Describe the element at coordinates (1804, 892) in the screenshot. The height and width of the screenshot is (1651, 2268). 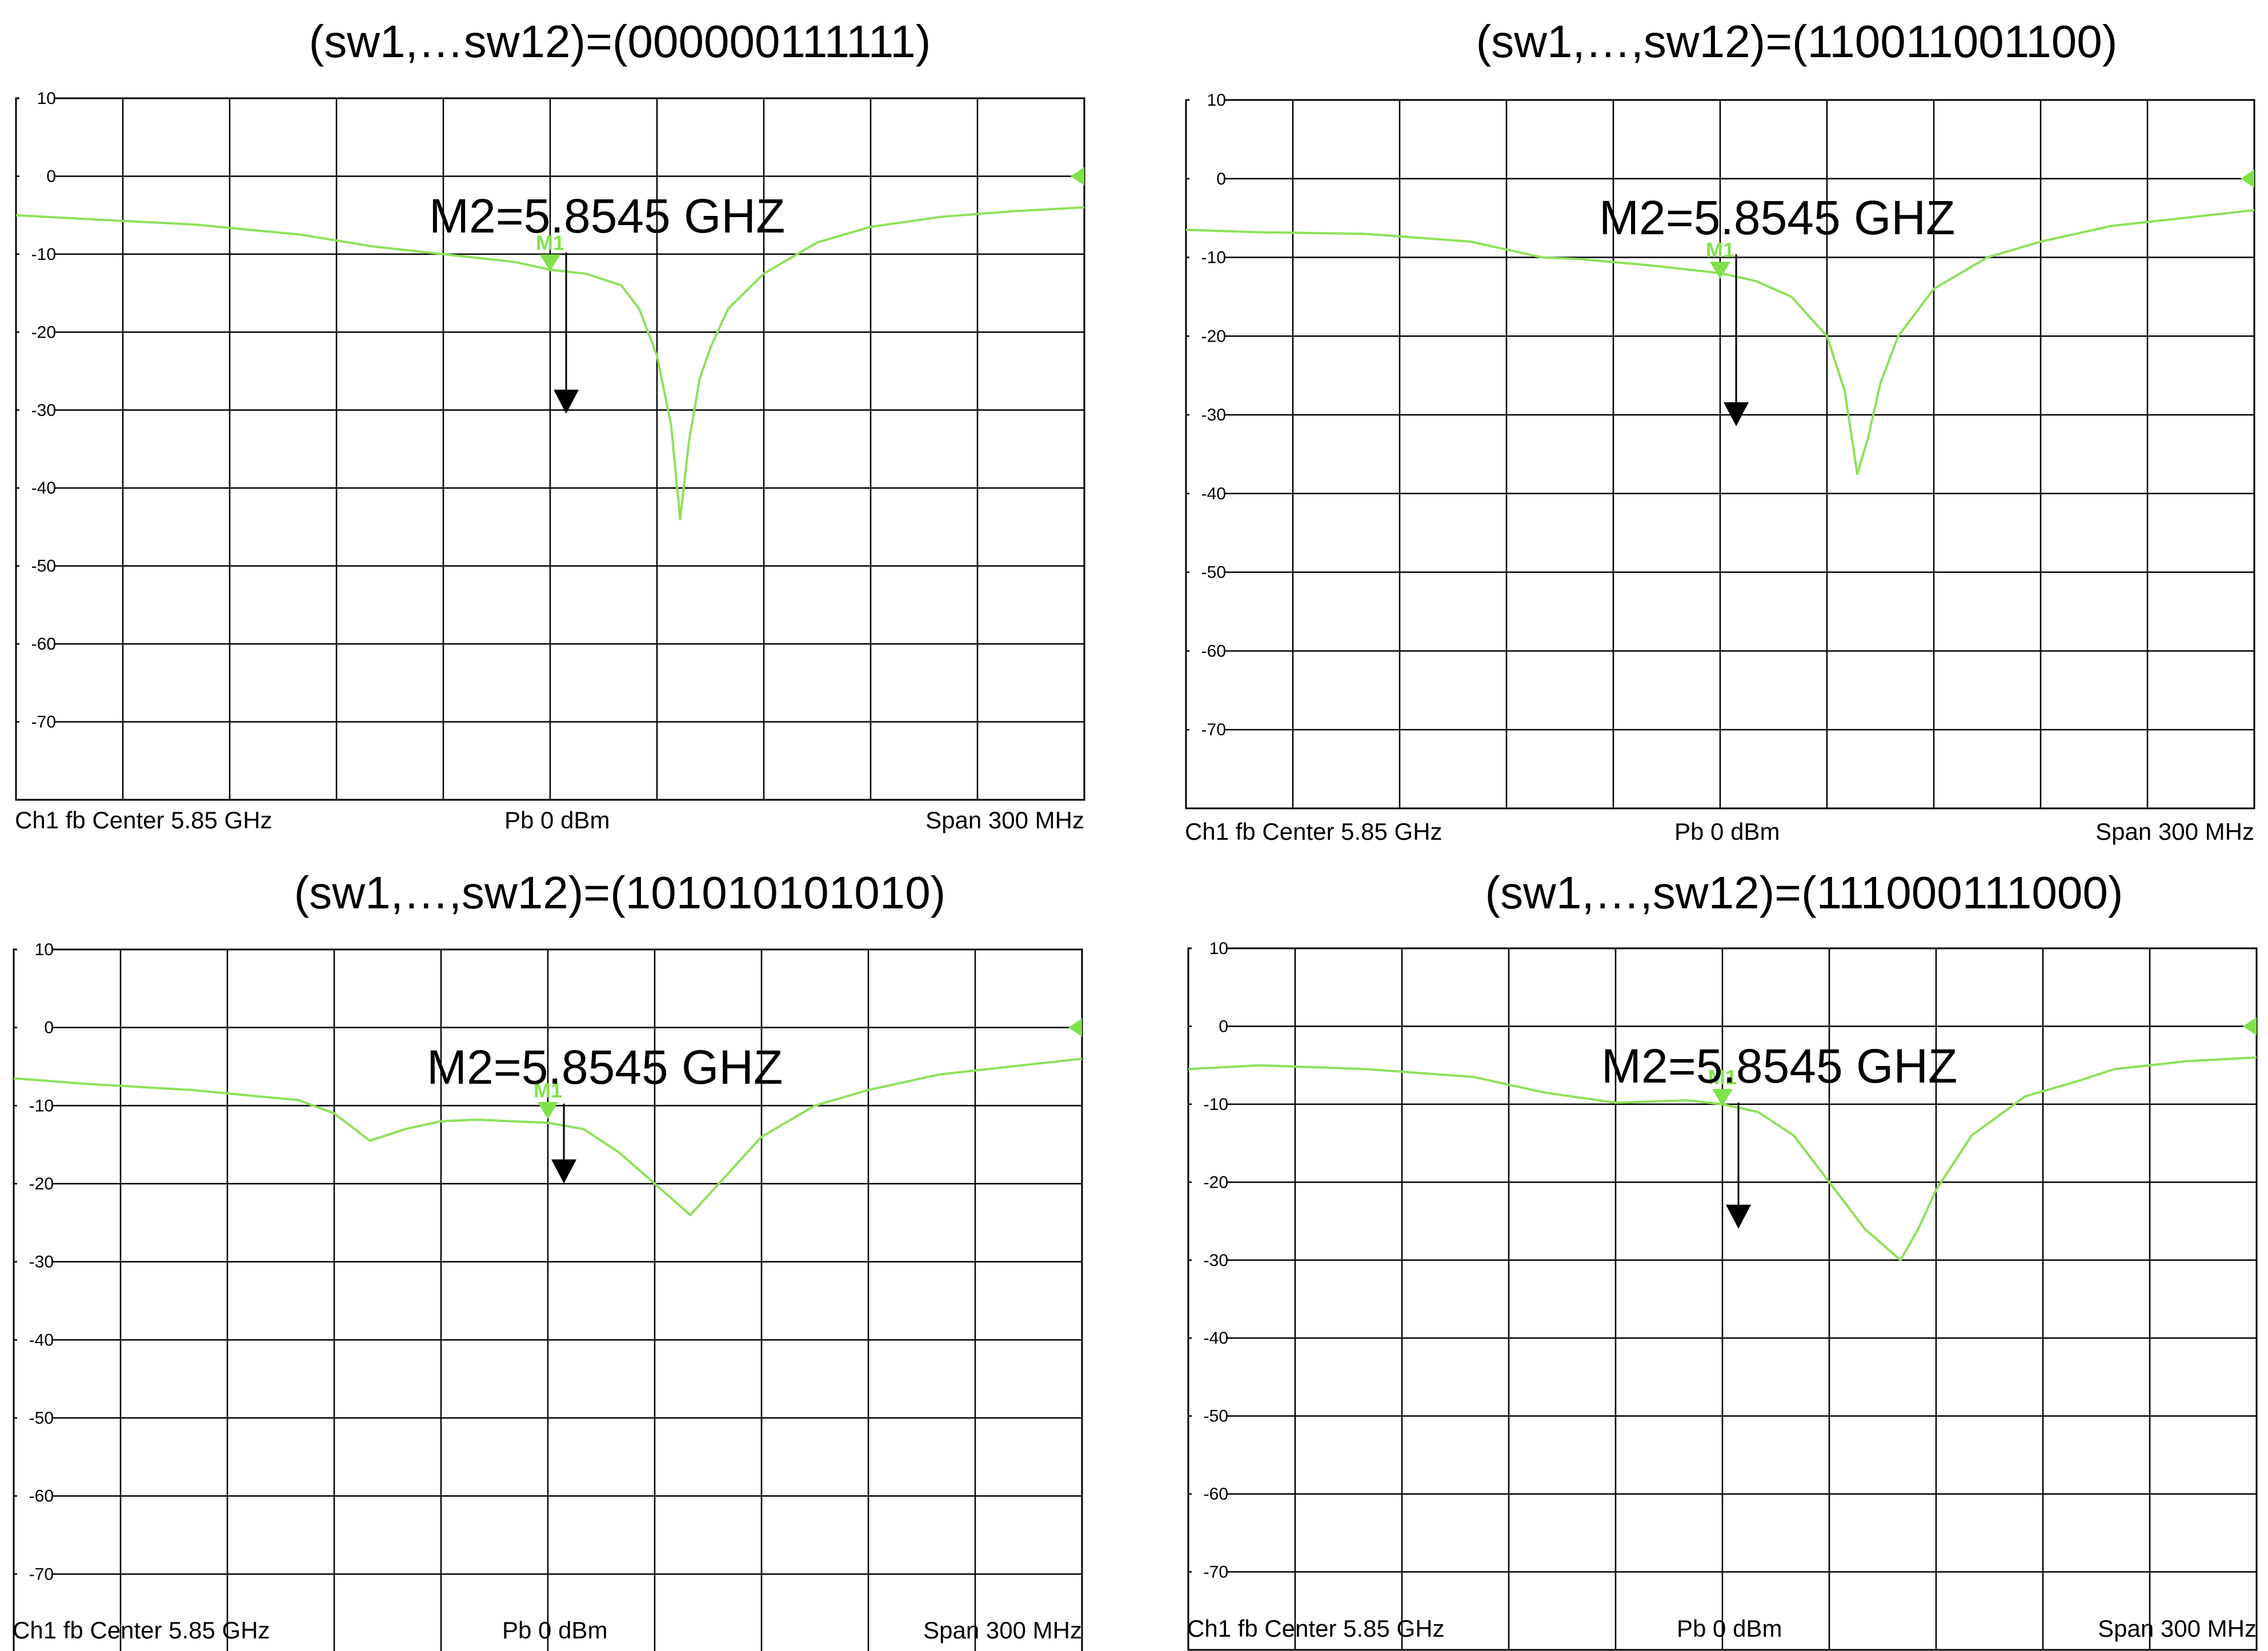
I see `chart-title: (sw1,…,sw12)=(111000111000)` at that location.